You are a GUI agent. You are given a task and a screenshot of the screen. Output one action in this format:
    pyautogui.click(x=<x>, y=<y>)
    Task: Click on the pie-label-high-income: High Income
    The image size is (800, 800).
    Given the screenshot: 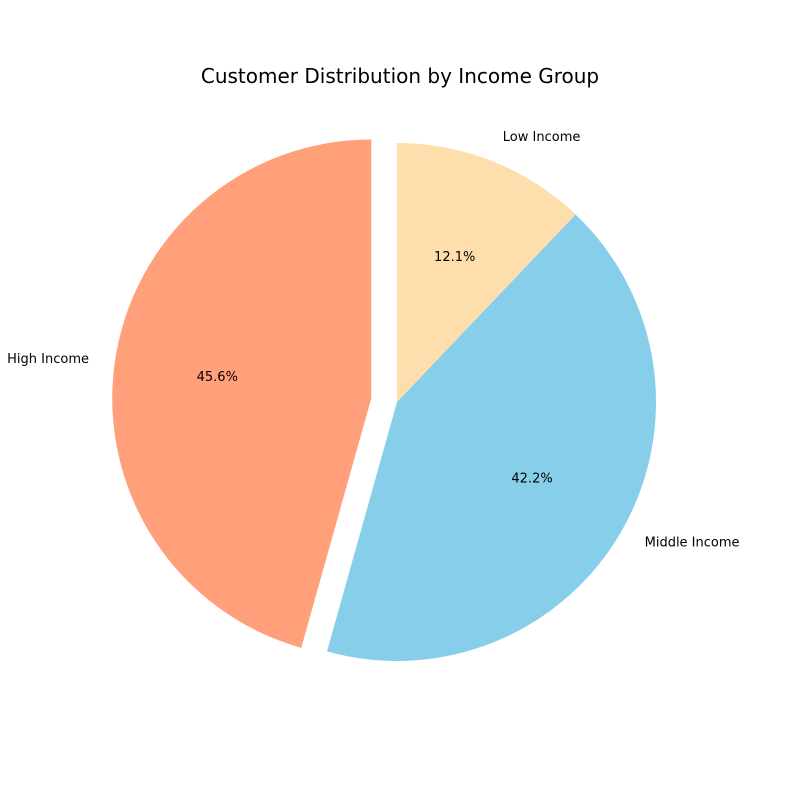 What is the action you would take?
    pyautogui.click(x=48, y=359)
    